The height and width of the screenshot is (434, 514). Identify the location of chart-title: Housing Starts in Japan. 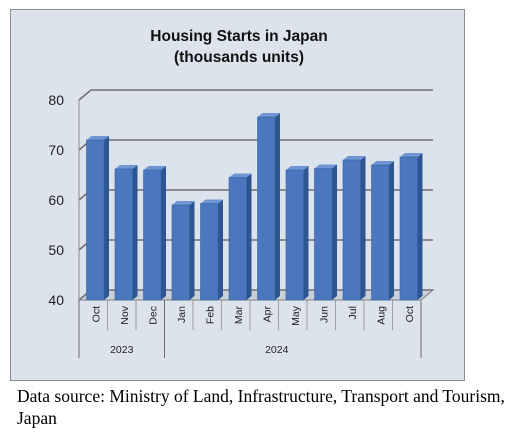
(238, 36).